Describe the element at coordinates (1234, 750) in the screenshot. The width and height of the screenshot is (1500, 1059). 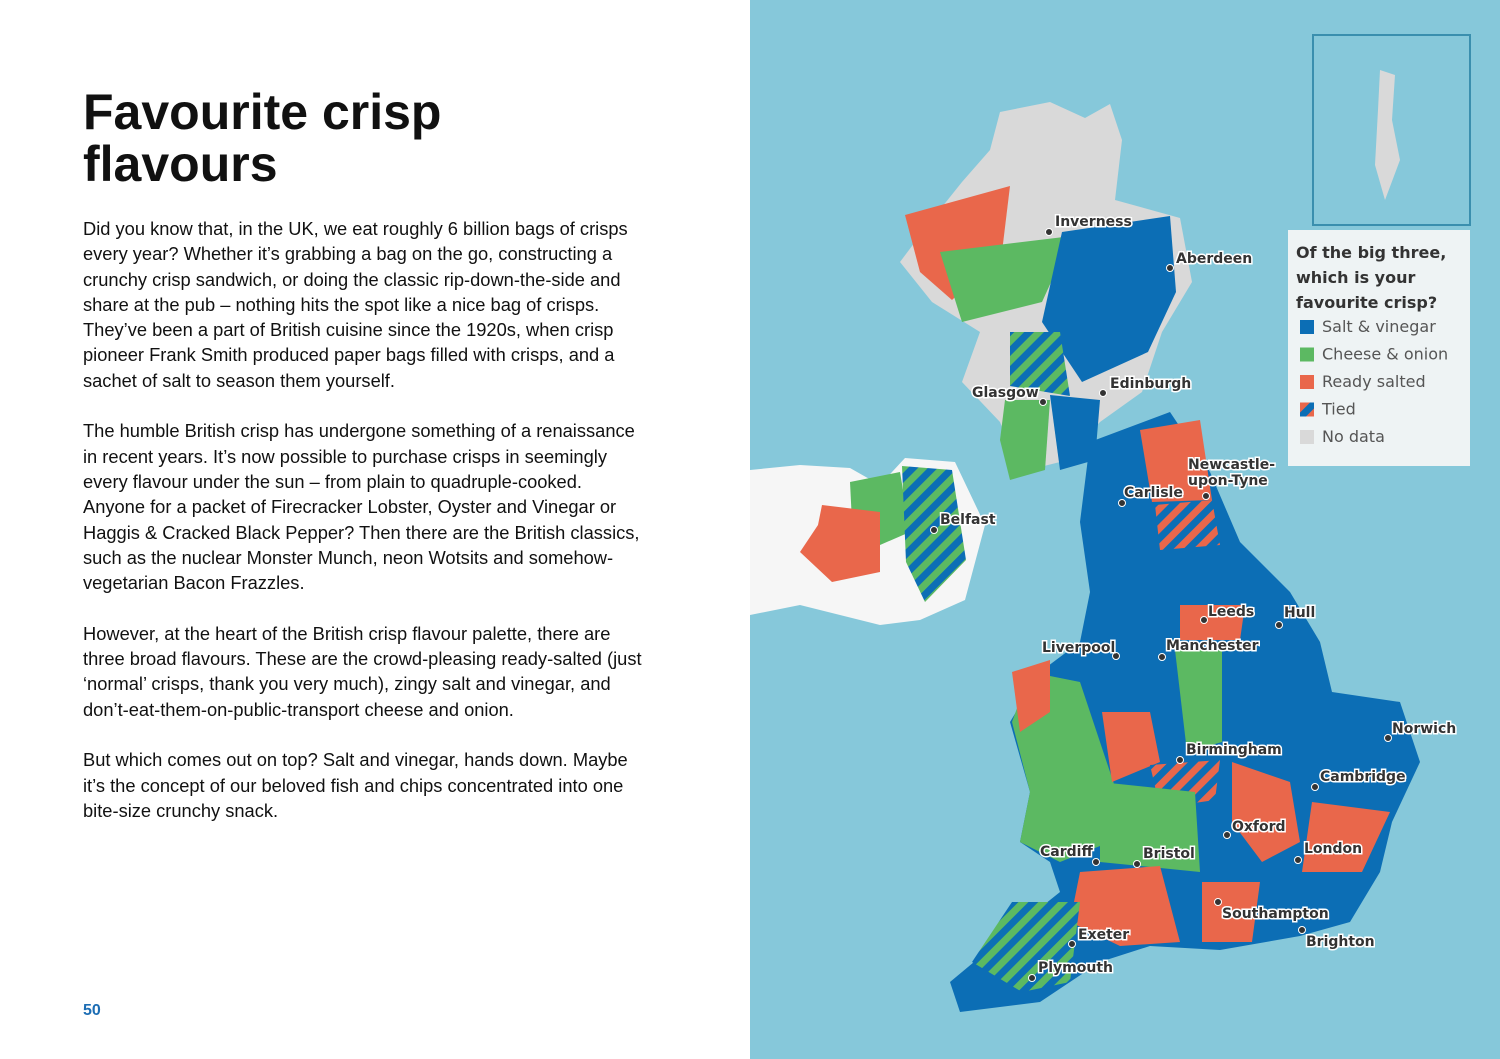
I see `city-label: Birmingham` at that location.